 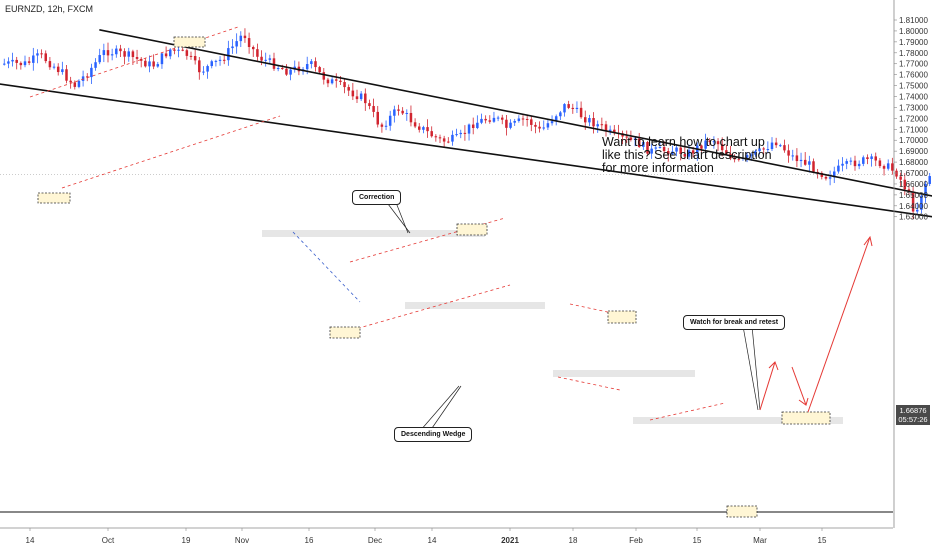 What do you see at coordinates (345, 332) in the screenshot?
I see `highlight-box` at bounding box center [345, 332].